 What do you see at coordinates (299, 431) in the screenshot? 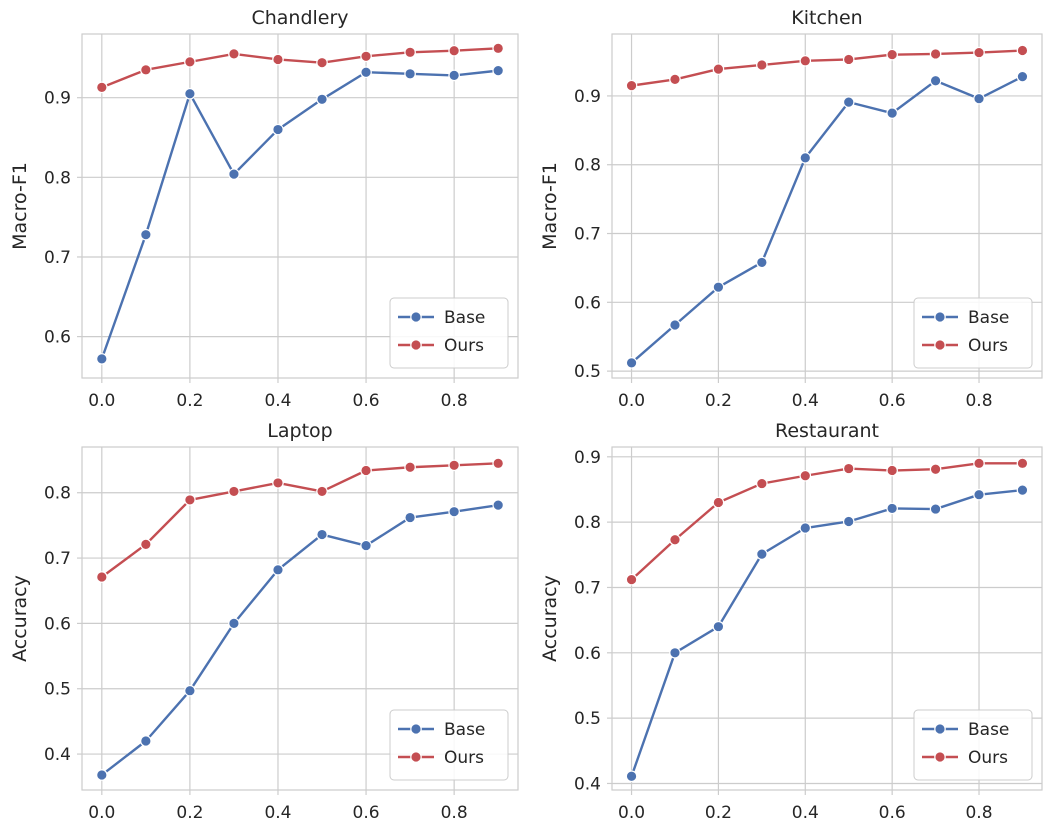
I see `chart-title: Laptop` at bounding box center [299, 431].